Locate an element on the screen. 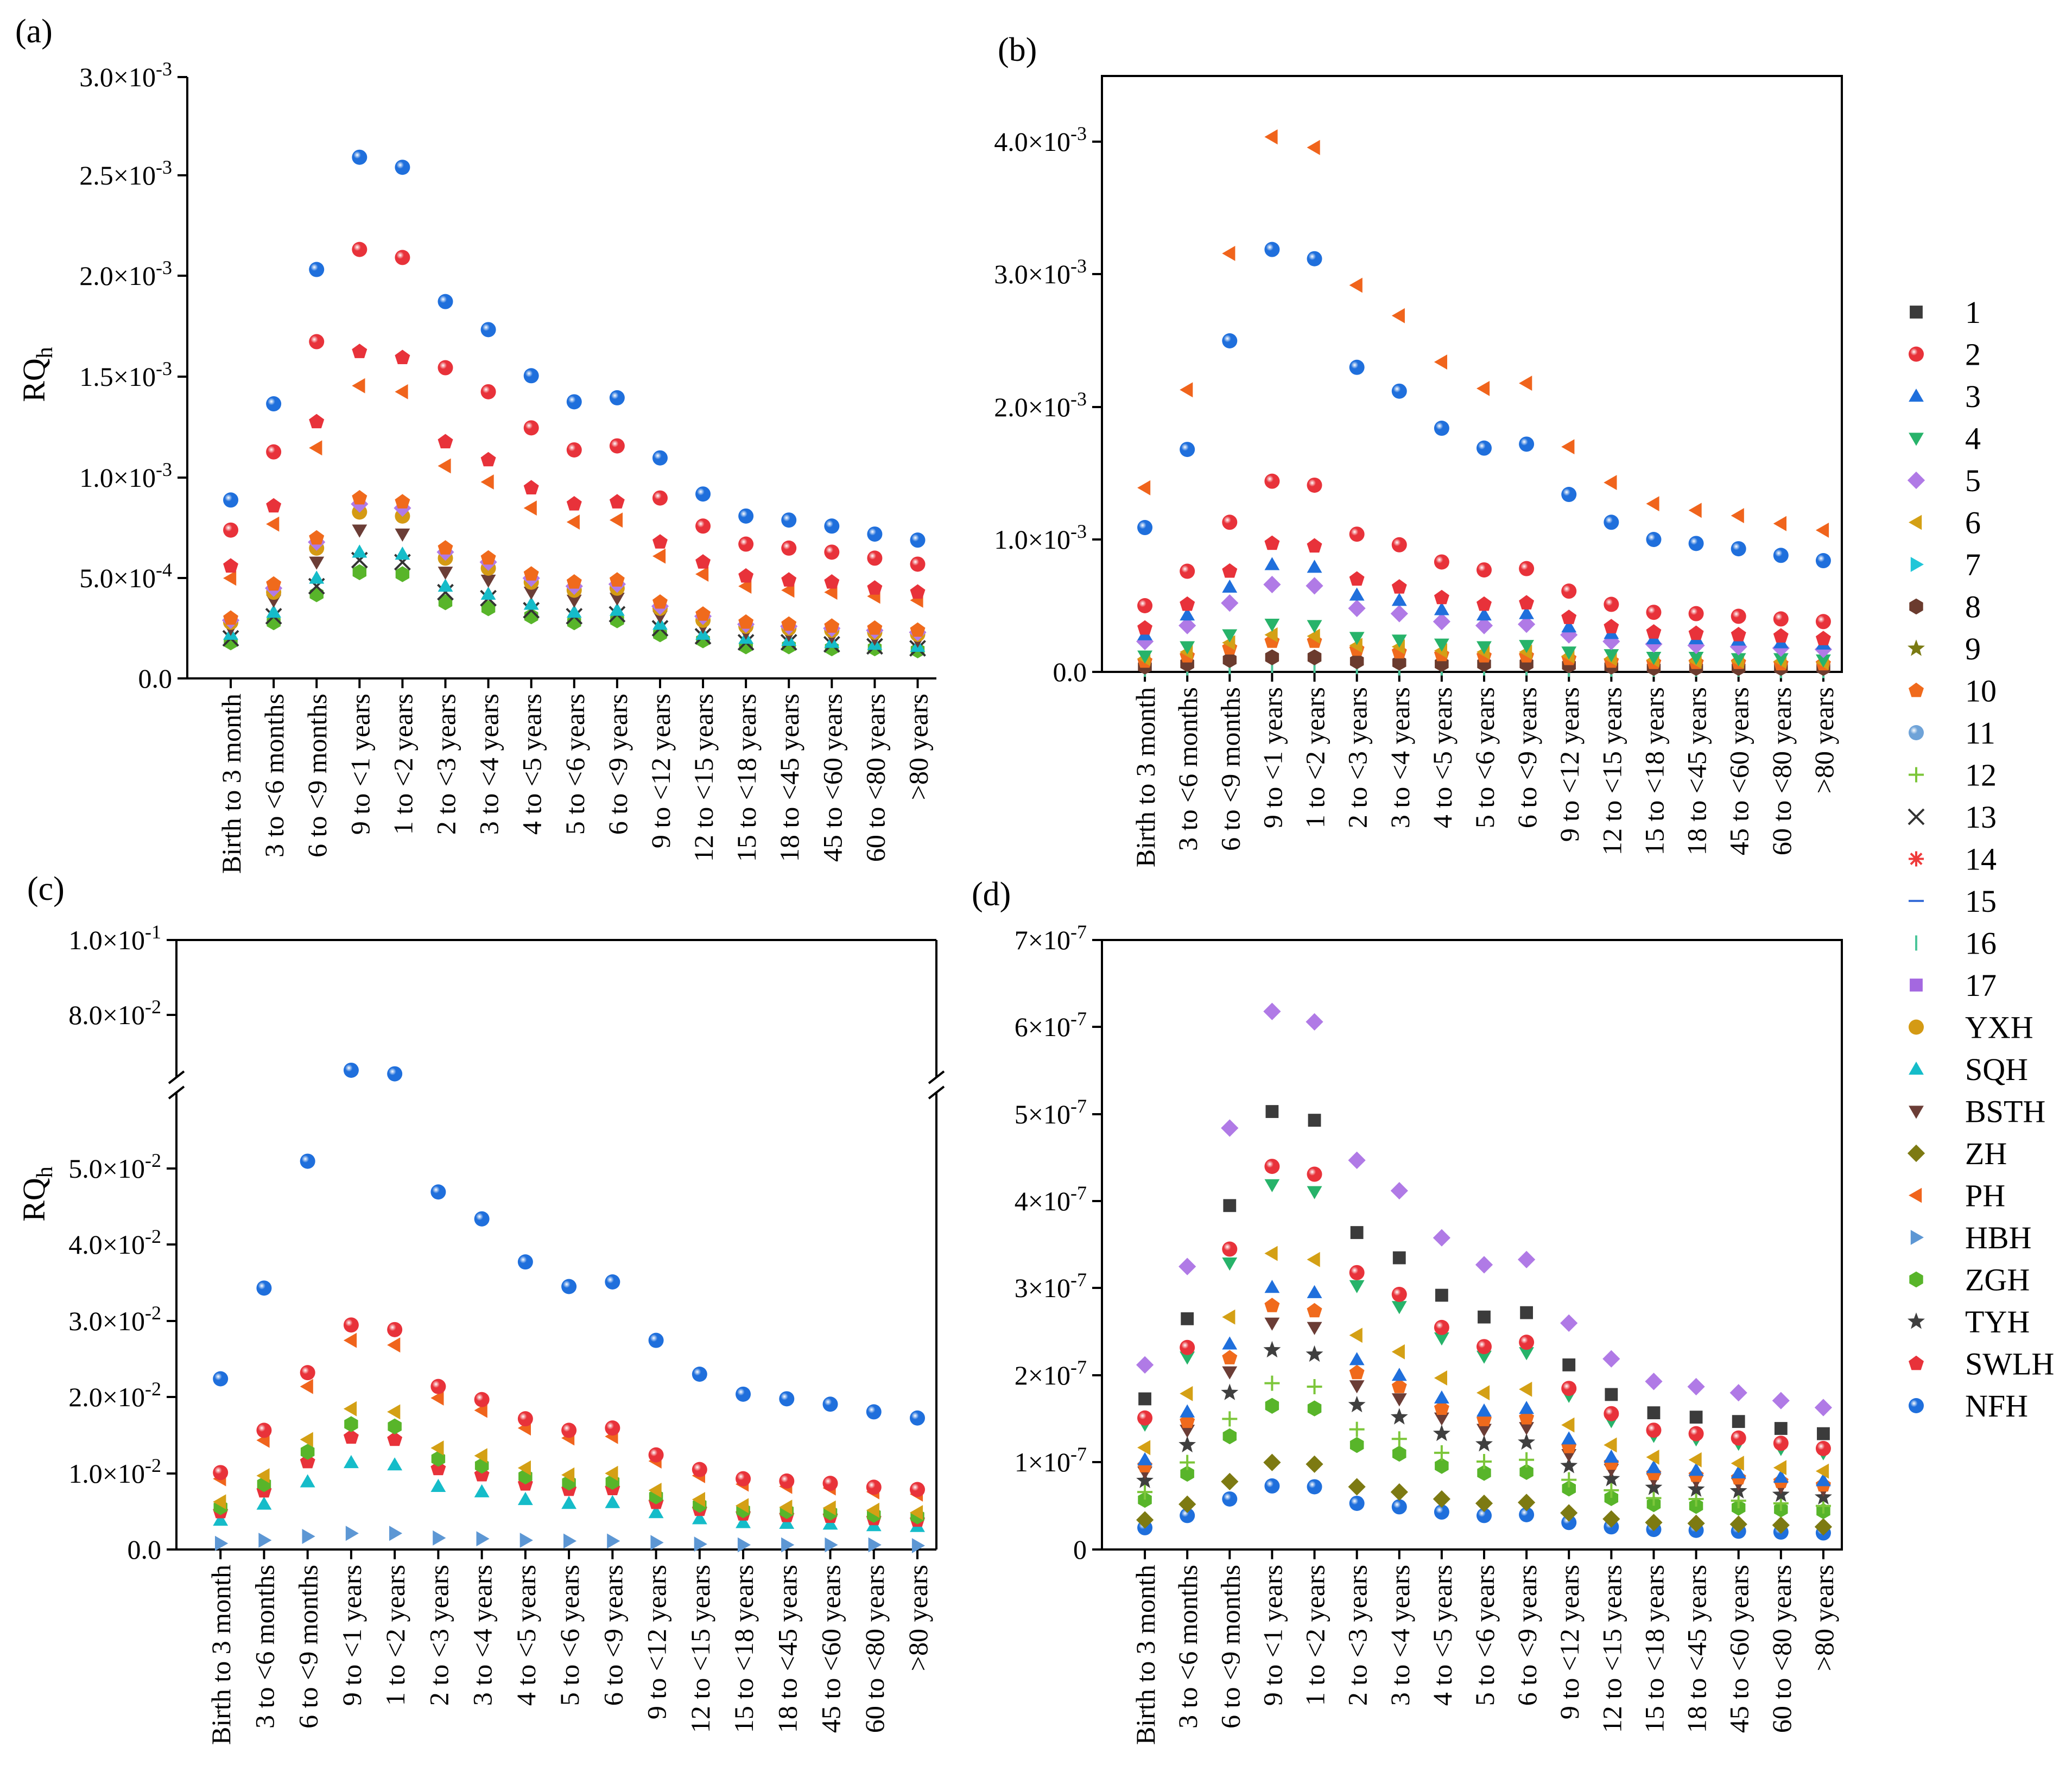  x-tick-label: 9 to <1 years is located at coordinates (352, 1635).